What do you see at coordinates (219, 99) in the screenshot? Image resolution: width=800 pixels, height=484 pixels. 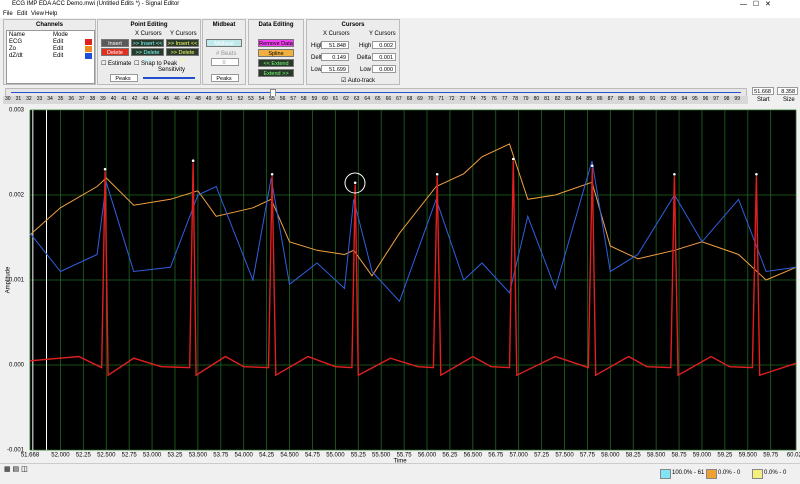 I see `ruler-label: 50` at bounding box center [219, 99].